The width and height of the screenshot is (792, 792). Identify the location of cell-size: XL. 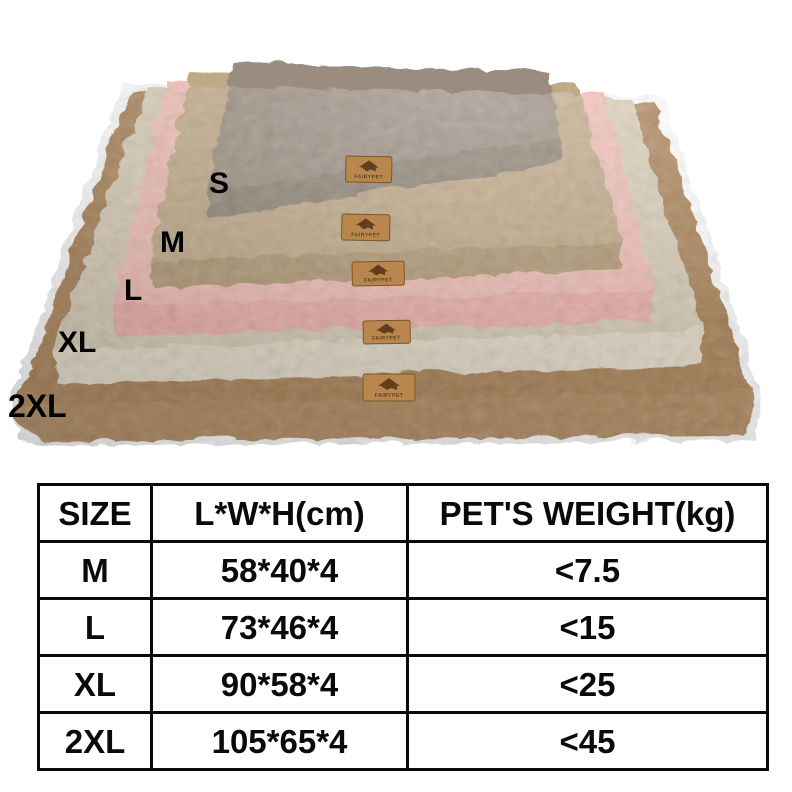
(95, 684).